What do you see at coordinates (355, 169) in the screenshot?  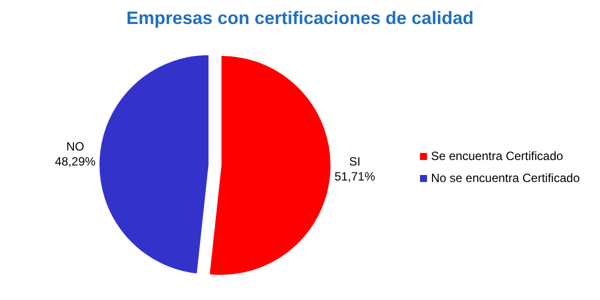 I see `data-label: SI 51,71%` at bounding box center [355, 169].